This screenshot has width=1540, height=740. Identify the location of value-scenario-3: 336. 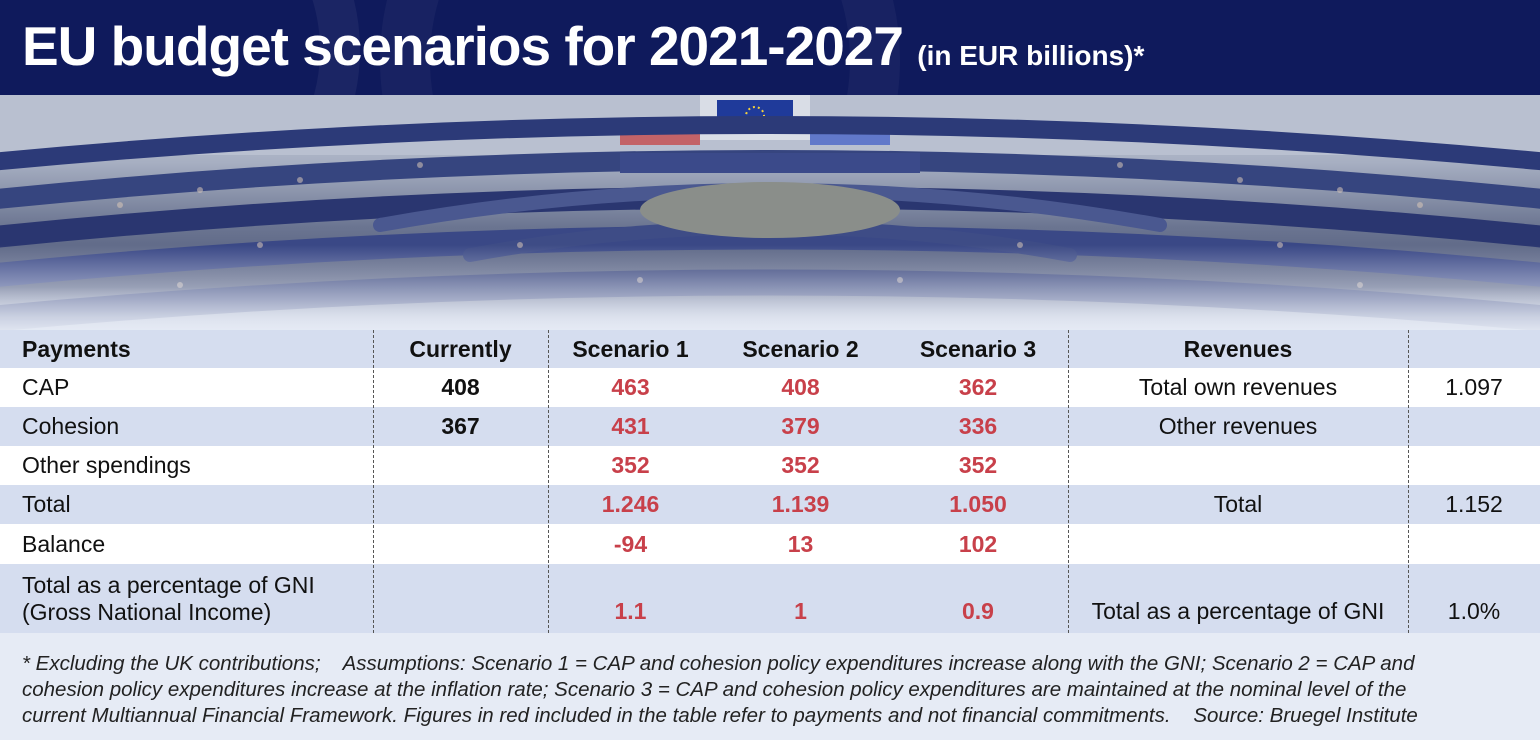
(978, 426).